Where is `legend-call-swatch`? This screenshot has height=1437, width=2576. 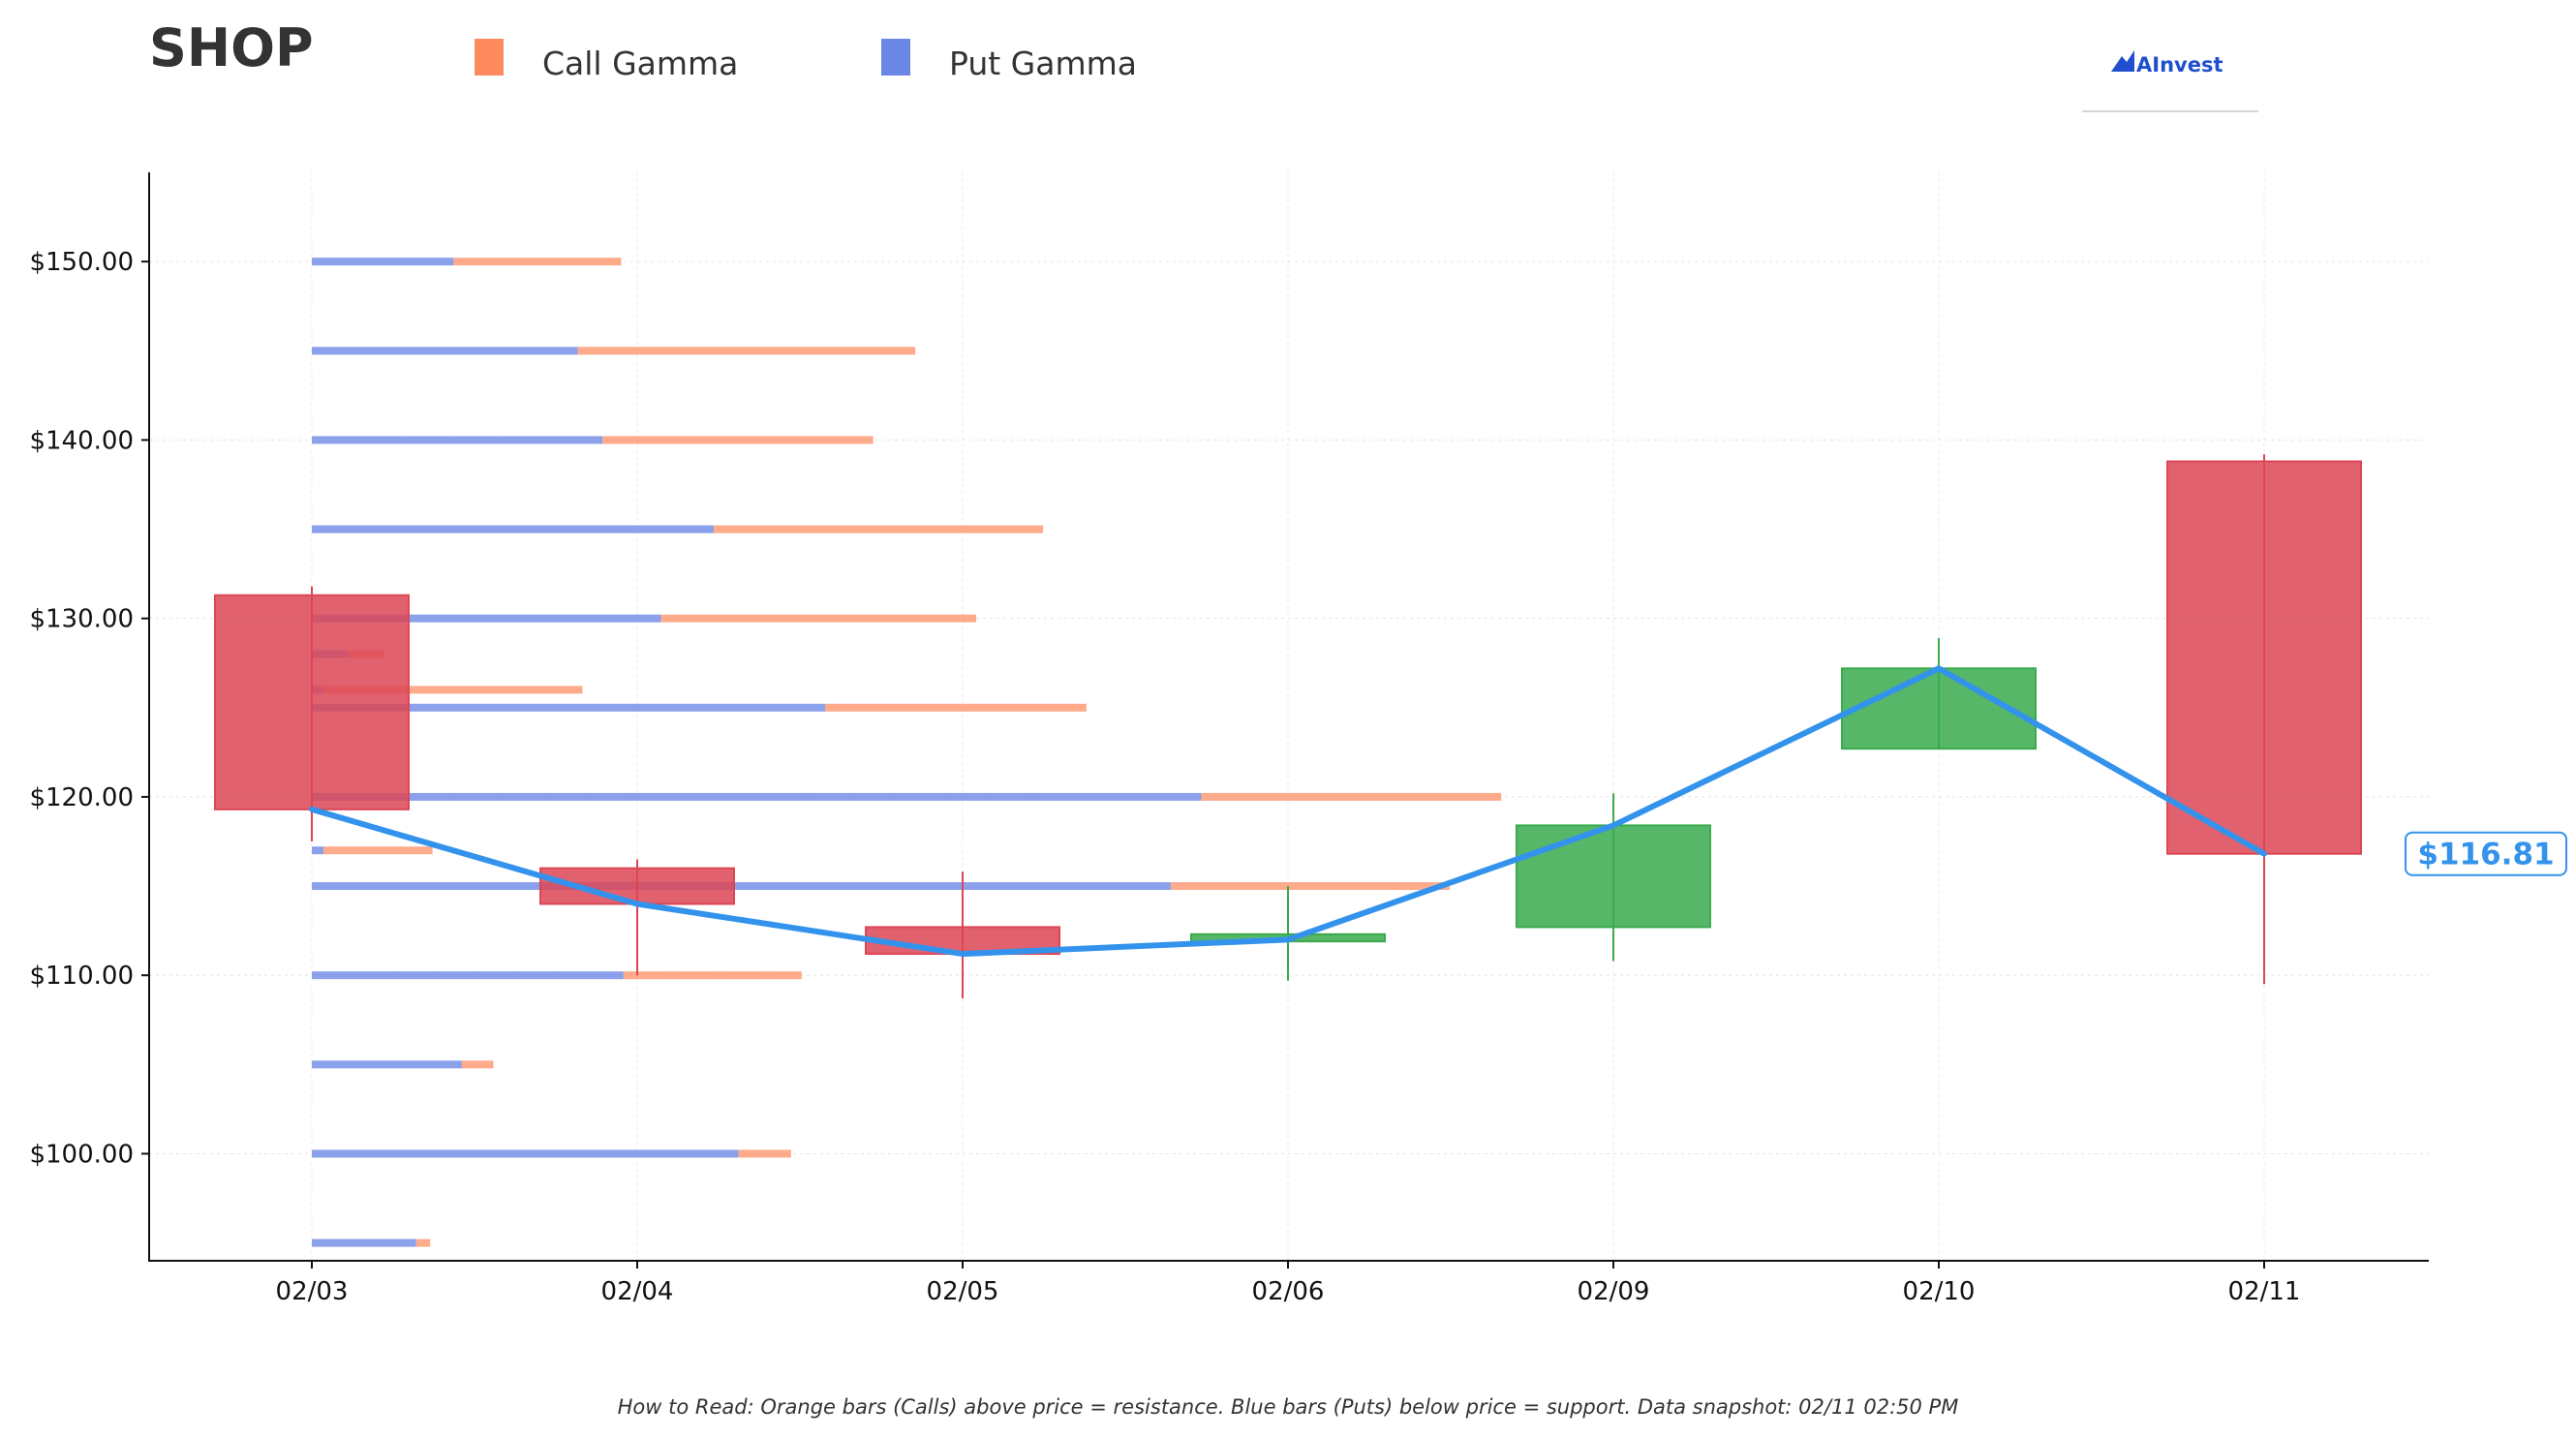
legend-call-swatch is located at coordinates (489, 58).